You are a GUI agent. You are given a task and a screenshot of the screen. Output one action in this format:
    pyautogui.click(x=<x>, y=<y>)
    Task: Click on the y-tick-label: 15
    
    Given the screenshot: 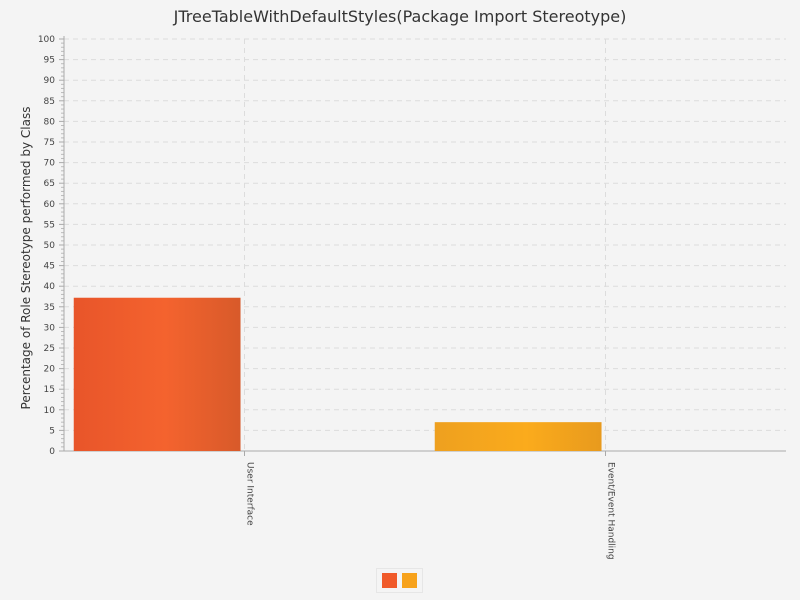 What is the action you would take?
    pyautogui.click(x=49, y=390)
    